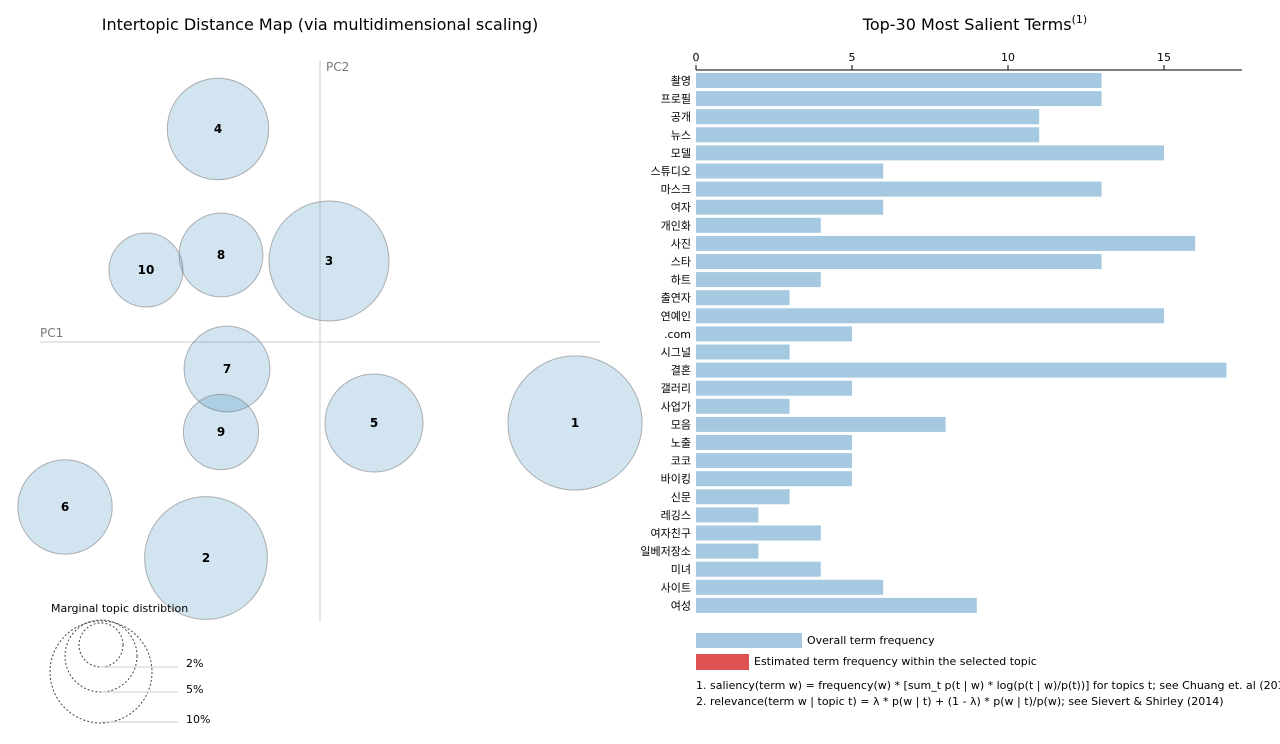  I want to click on pc2-label: PC2, so click(337, 67).